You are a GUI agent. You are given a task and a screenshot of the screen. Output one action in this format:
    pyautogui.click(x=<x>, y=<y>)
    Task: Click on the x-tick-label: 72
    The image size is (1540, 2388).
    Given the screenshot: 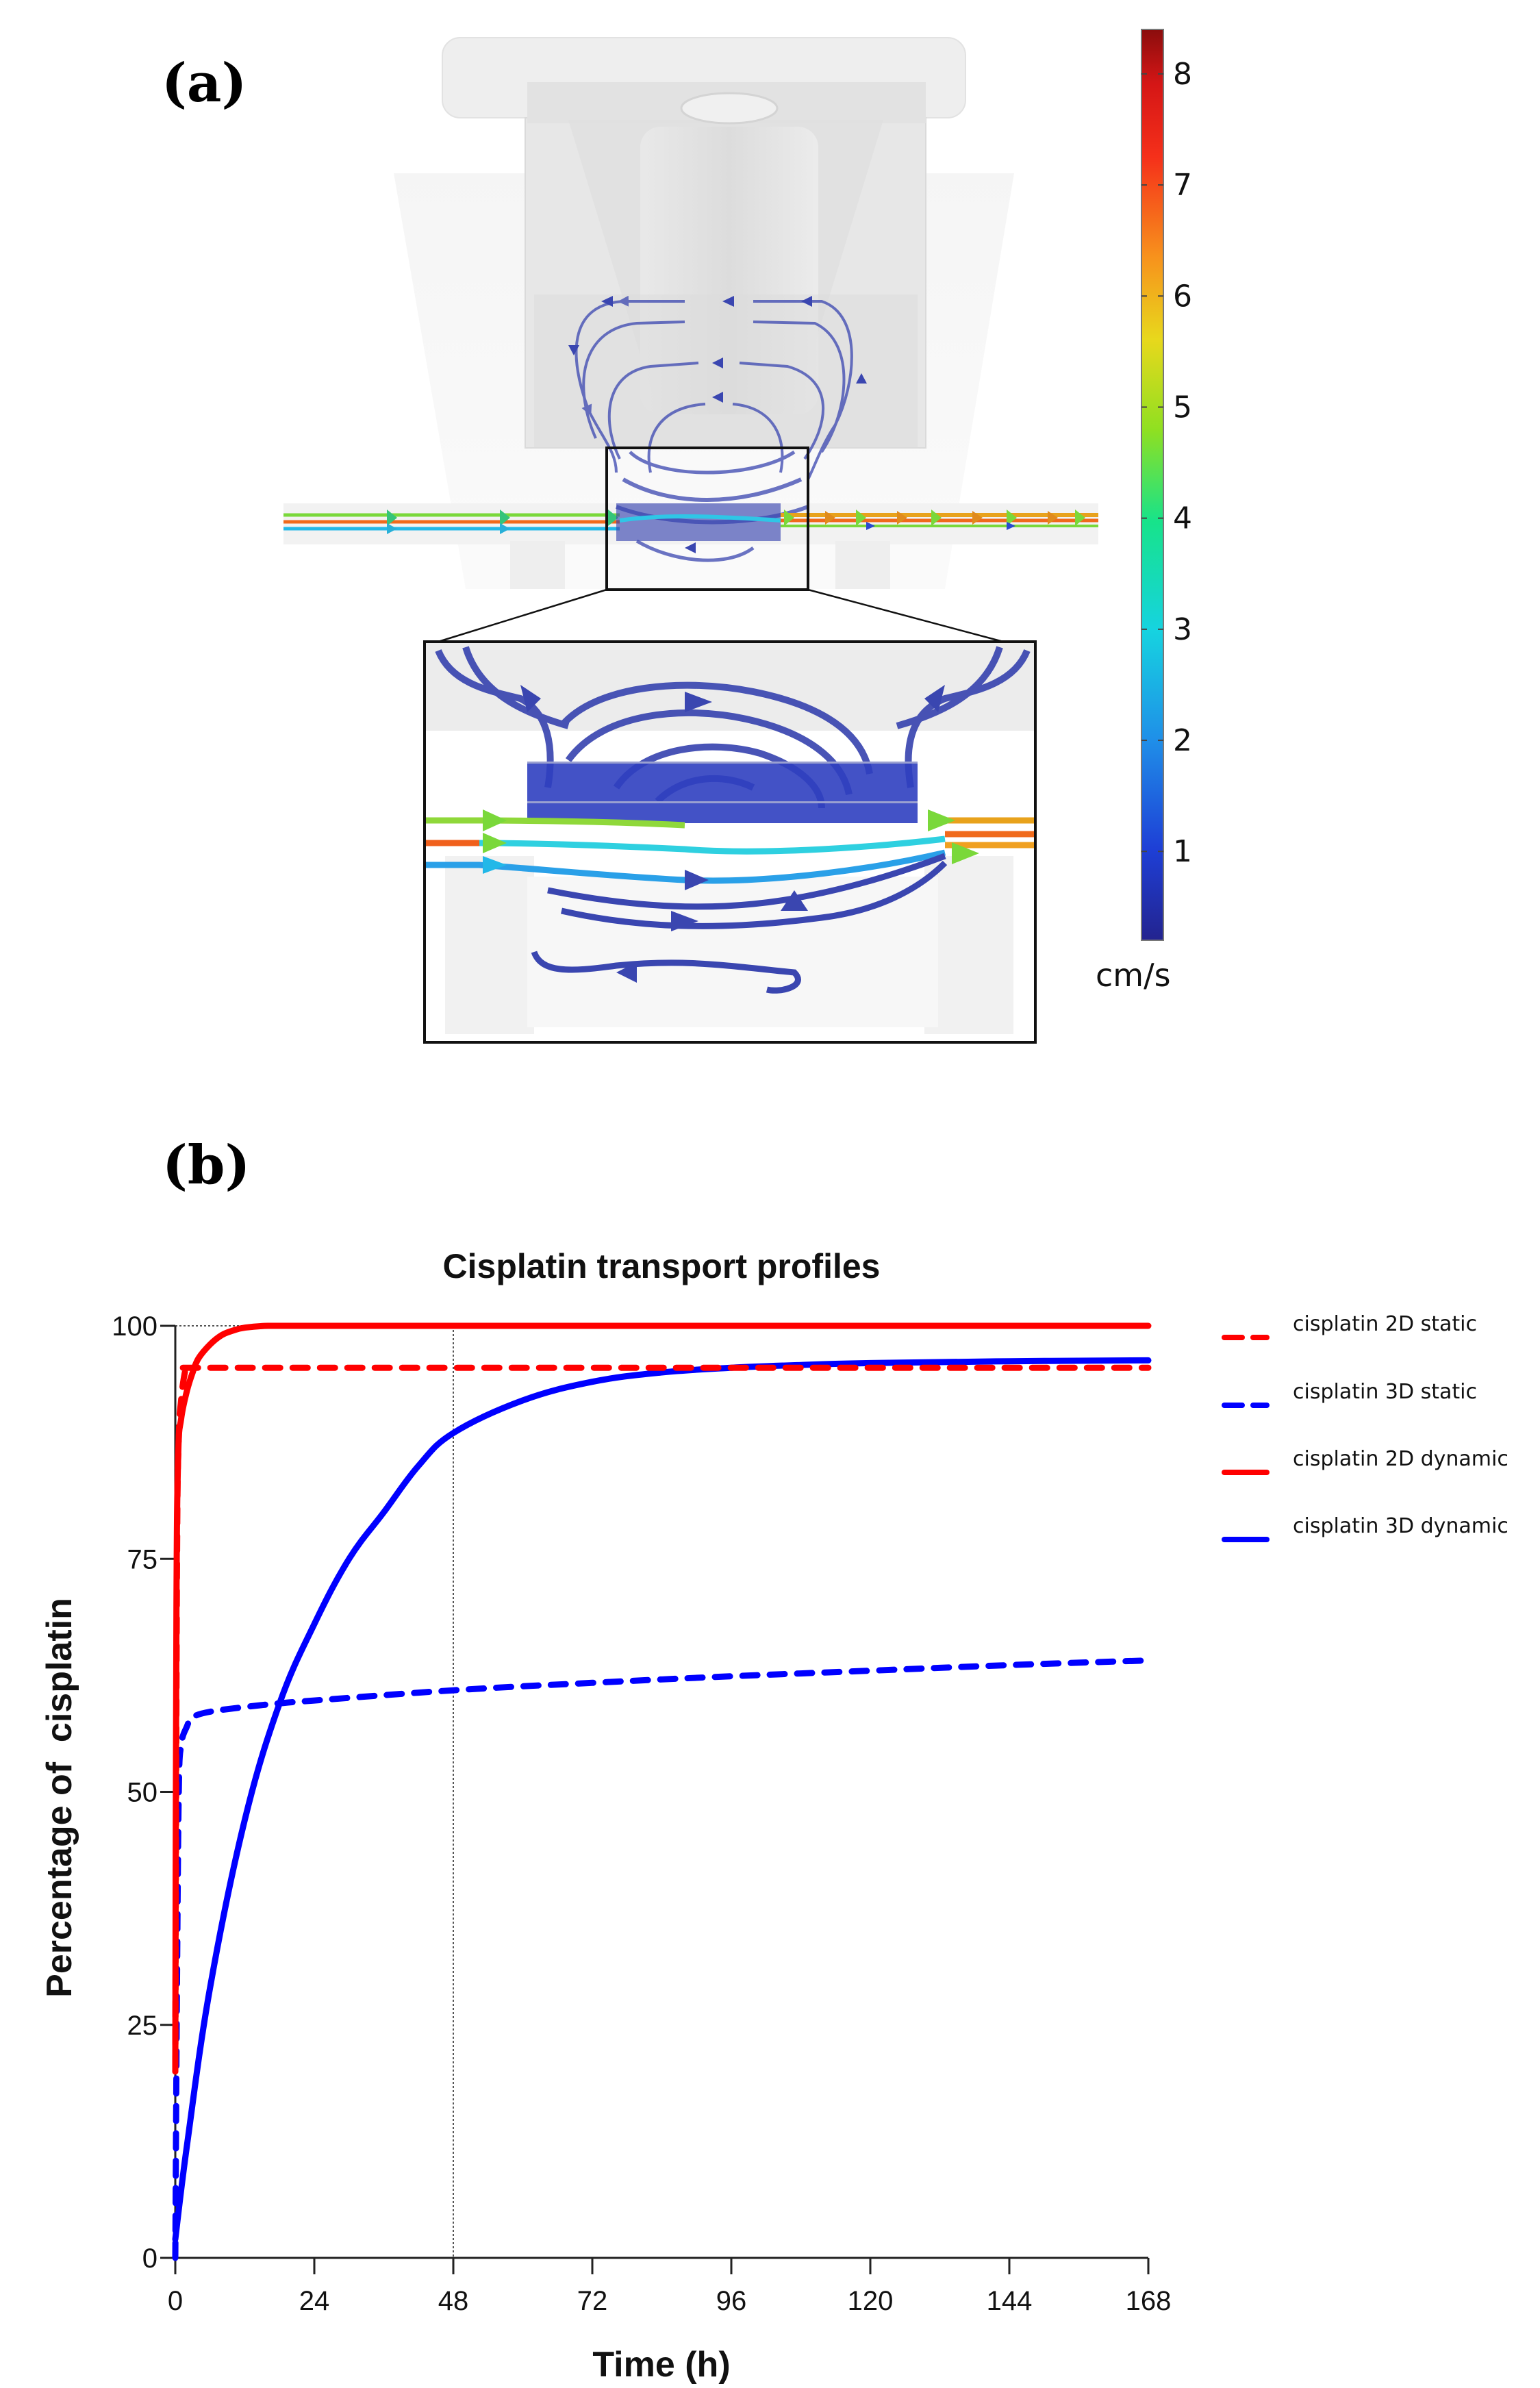 What is the action you would take?
    pyautogui.click(x=592, y=2301)
    